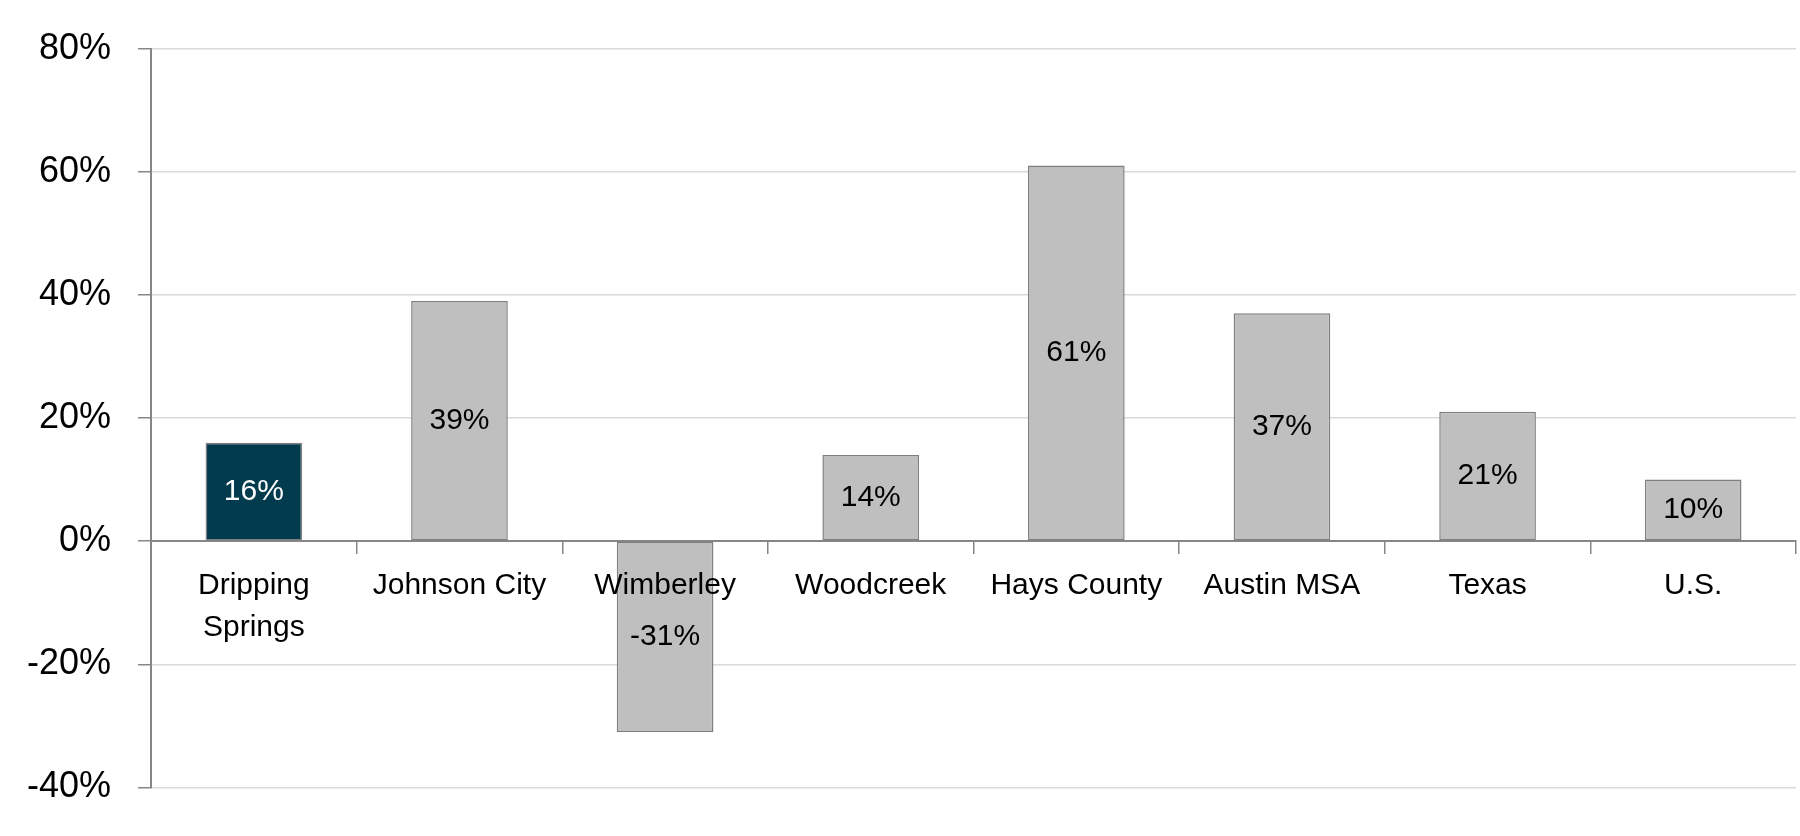  What do you see at coordinates (1693, 584) in the screenshot?
I see `x-tick-label: U.S.` at bounding box center [1693, 584].